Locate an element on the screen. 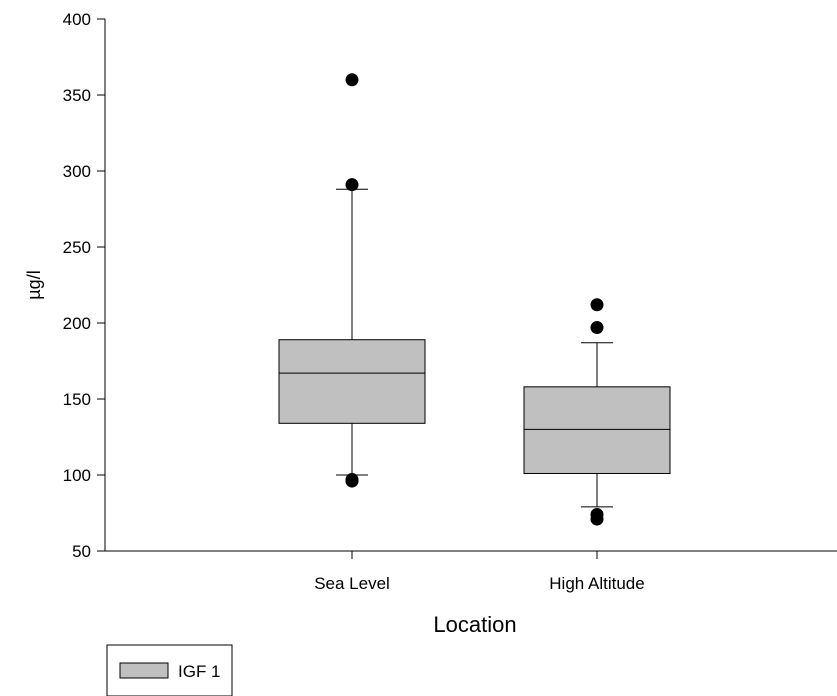 This screenshot has width=837, height=696. x-tick-label: High Altitude is located at coordinates (596, 583).